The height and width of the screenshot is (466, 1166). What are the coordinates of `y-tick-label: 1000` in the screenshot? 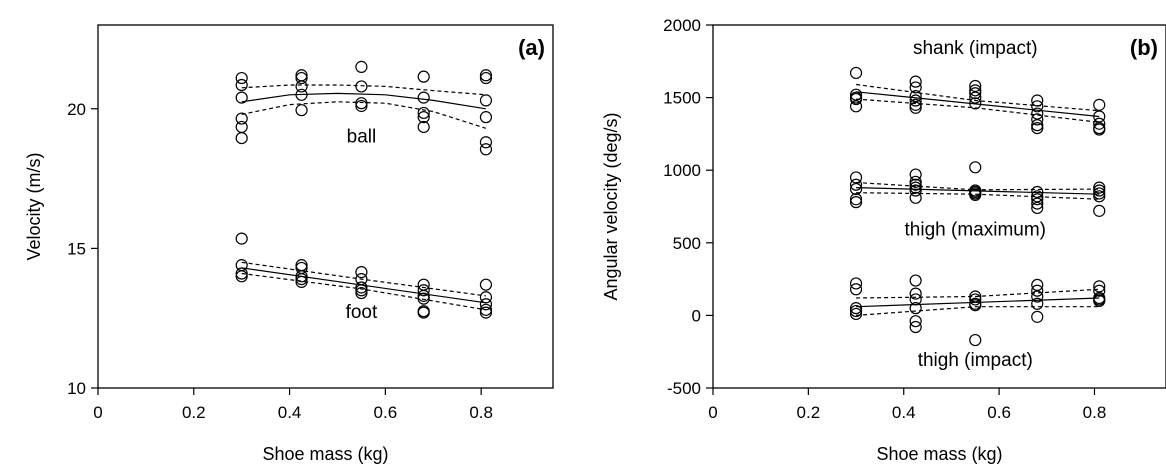 It's located at (682, 170).